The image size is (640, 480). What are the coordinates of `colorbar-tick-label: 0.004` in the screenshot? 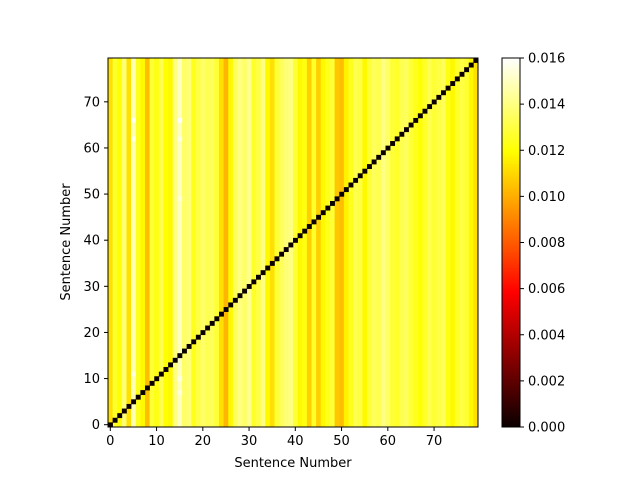 It's located at (546, 335).